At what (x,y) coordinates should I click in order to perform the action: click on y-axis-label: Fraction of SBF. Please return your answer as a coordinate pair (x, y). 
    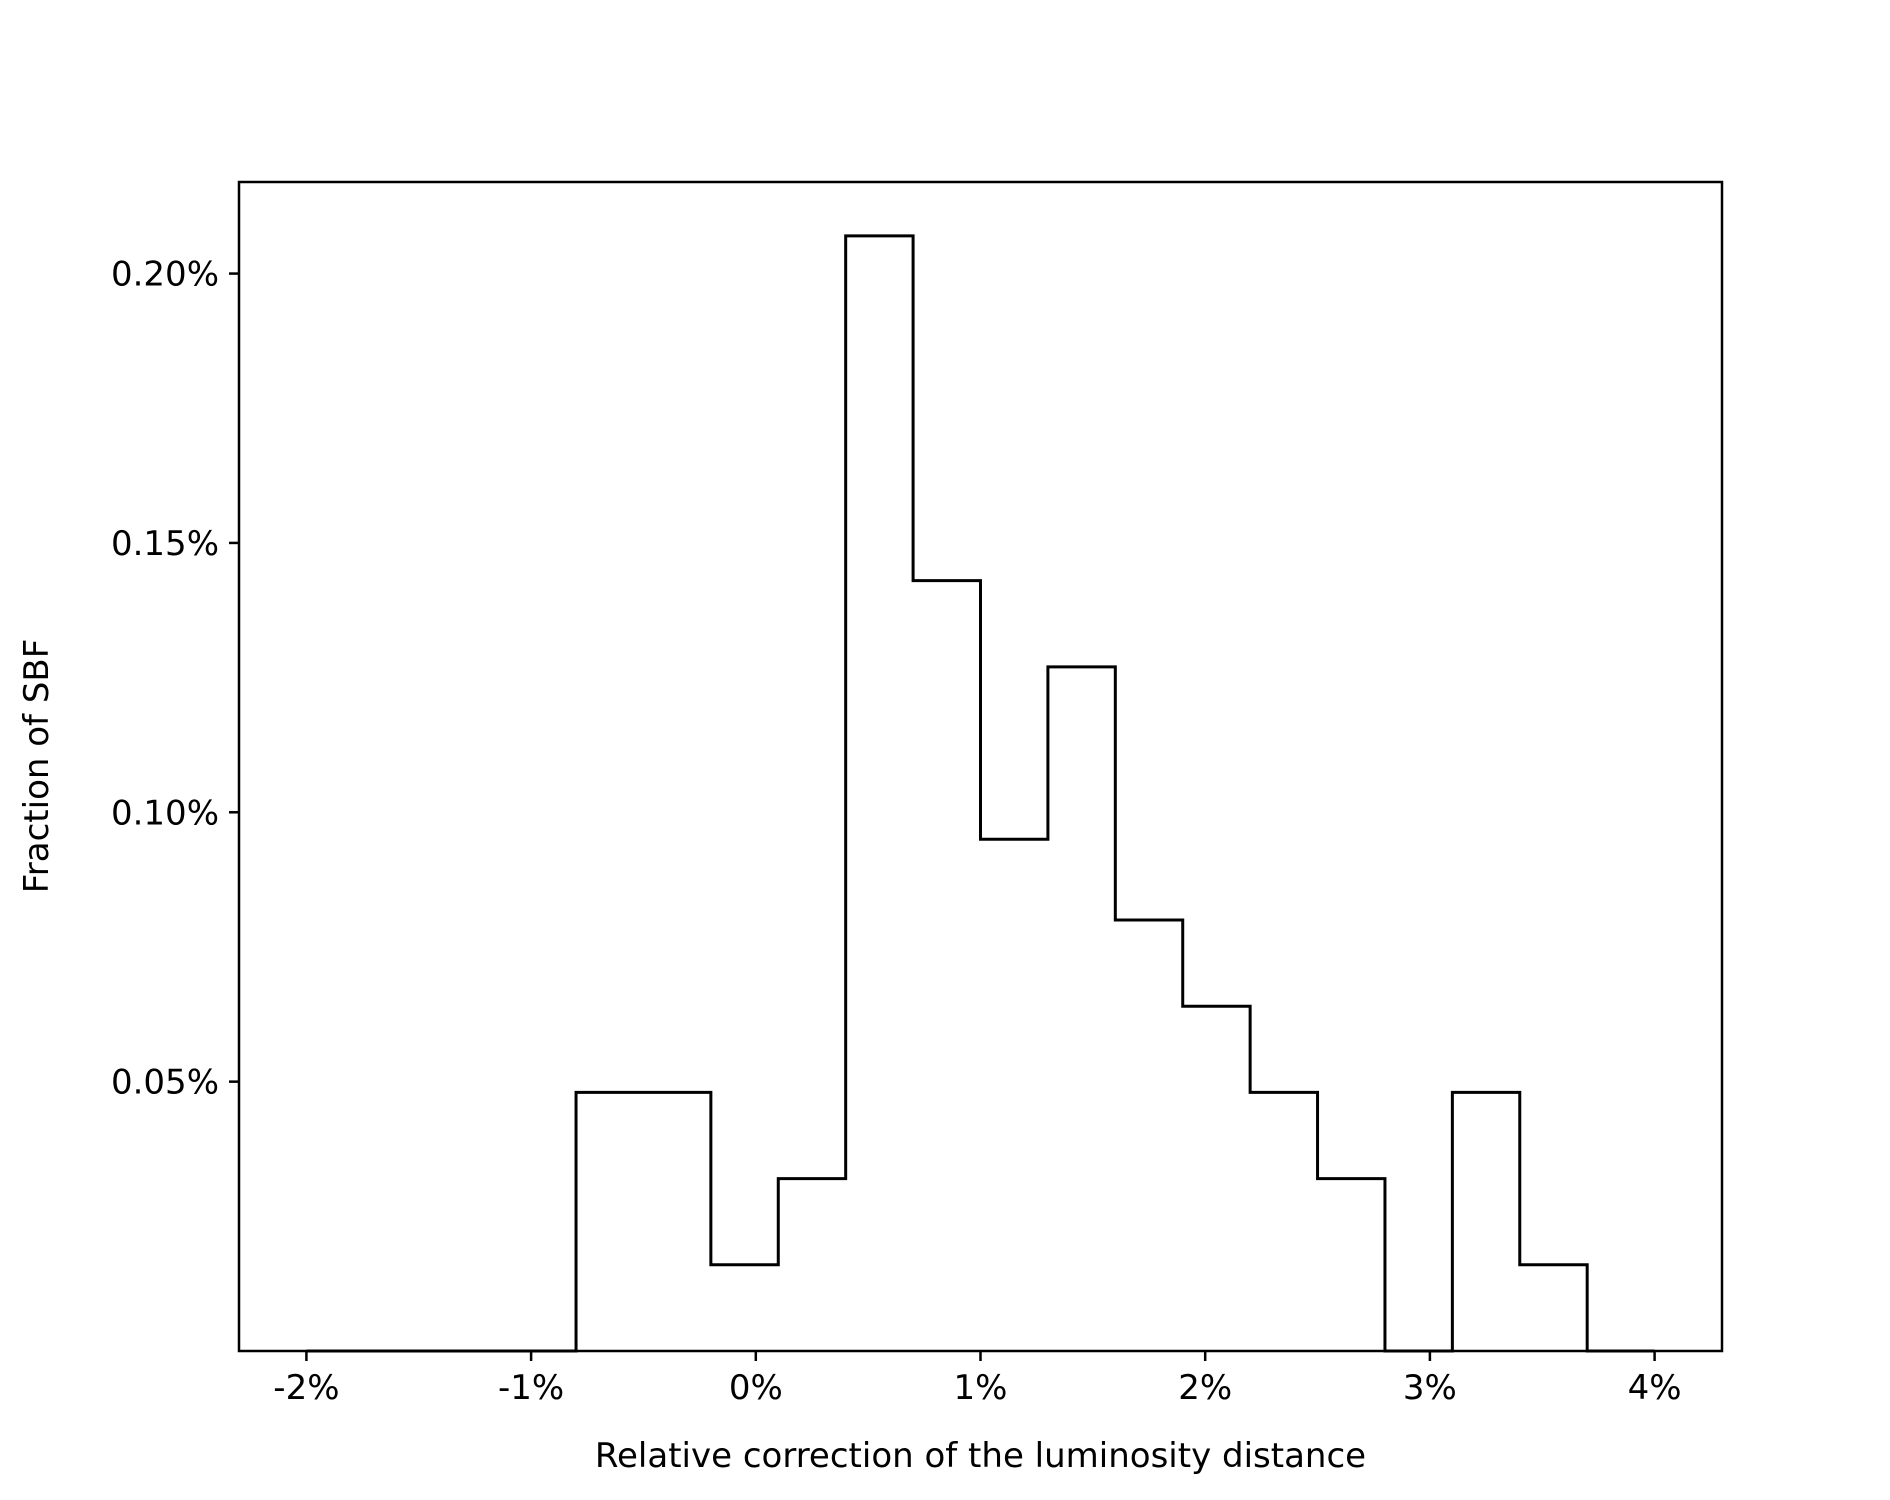
    Looking at the image, I should click on (37, 766).